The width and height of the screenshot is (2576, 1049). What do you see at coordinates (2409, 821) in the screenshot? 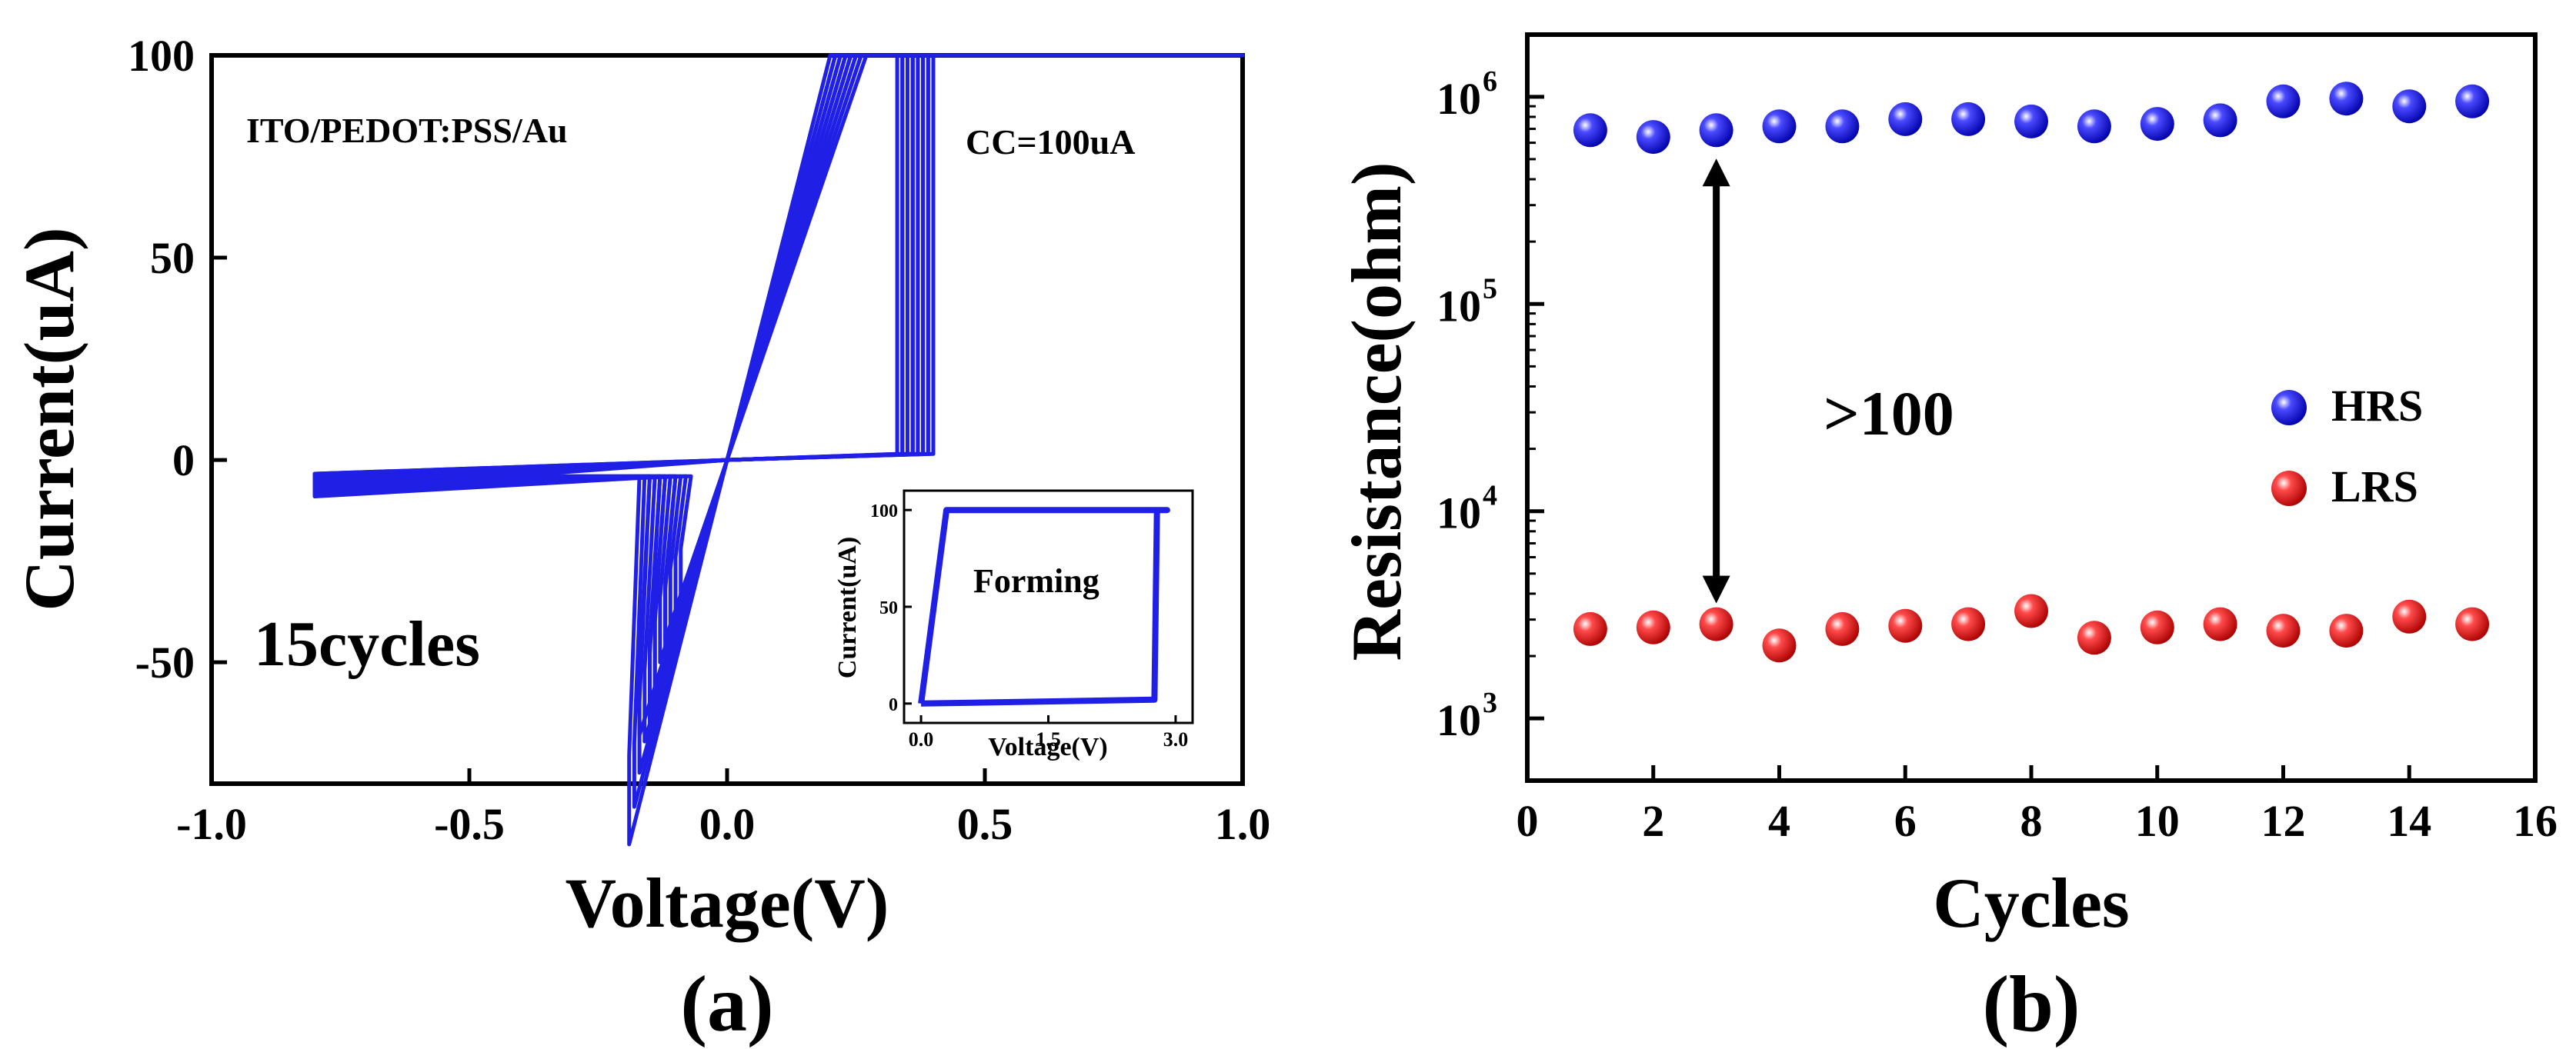
I see `x-tick-label-b: 14` at bounding box center [2409, 821].